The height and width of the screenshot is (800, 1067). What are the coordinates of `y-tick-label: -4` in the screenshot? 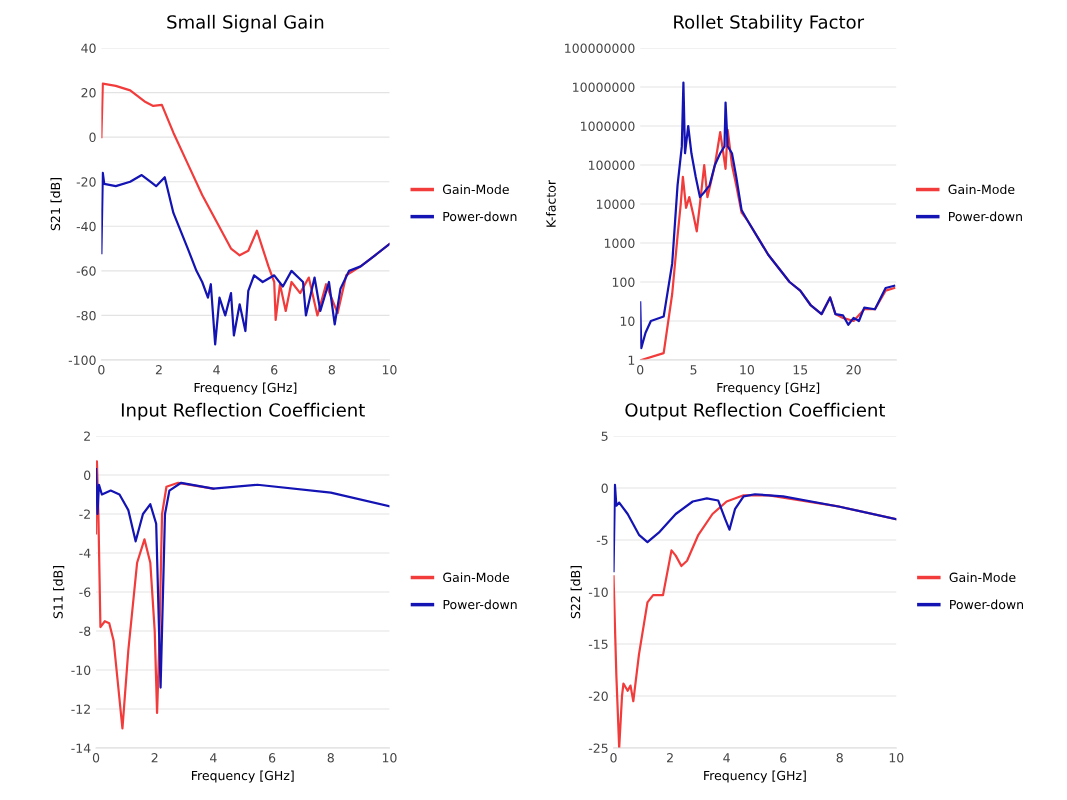 It's located at (85, 553).